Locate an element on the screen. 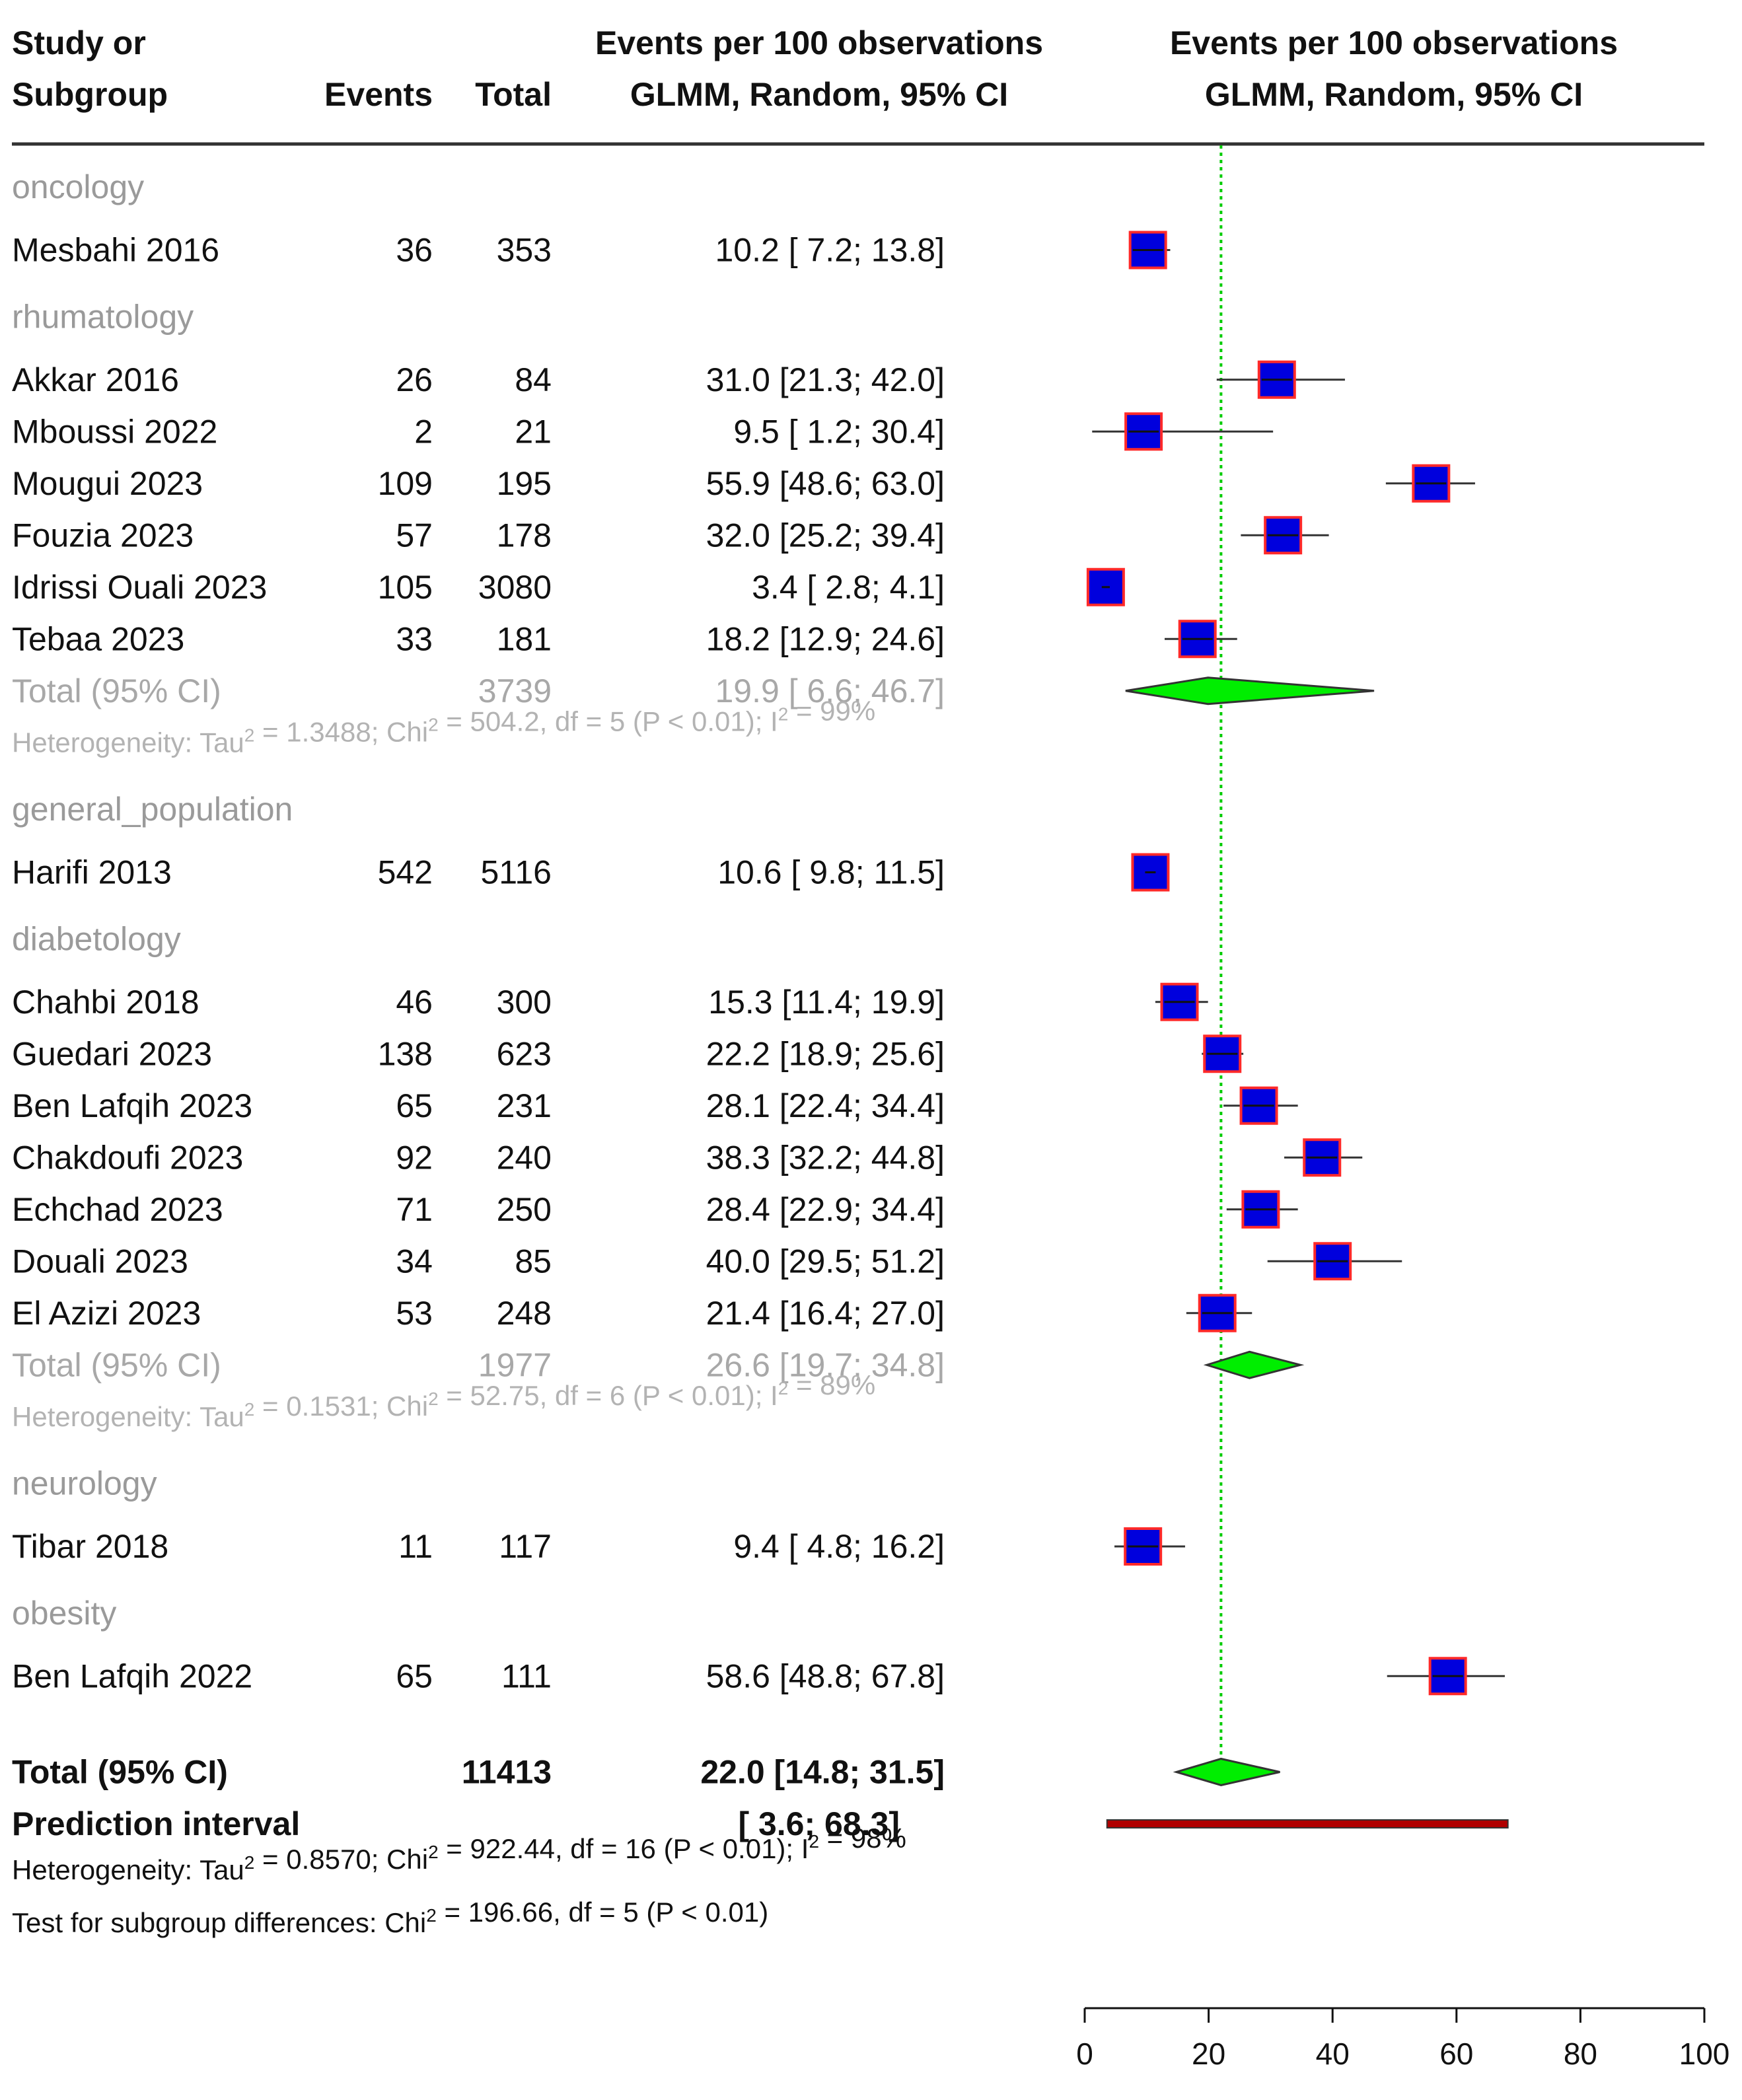  study-total: 117 is located at coordinates (525, 1546).